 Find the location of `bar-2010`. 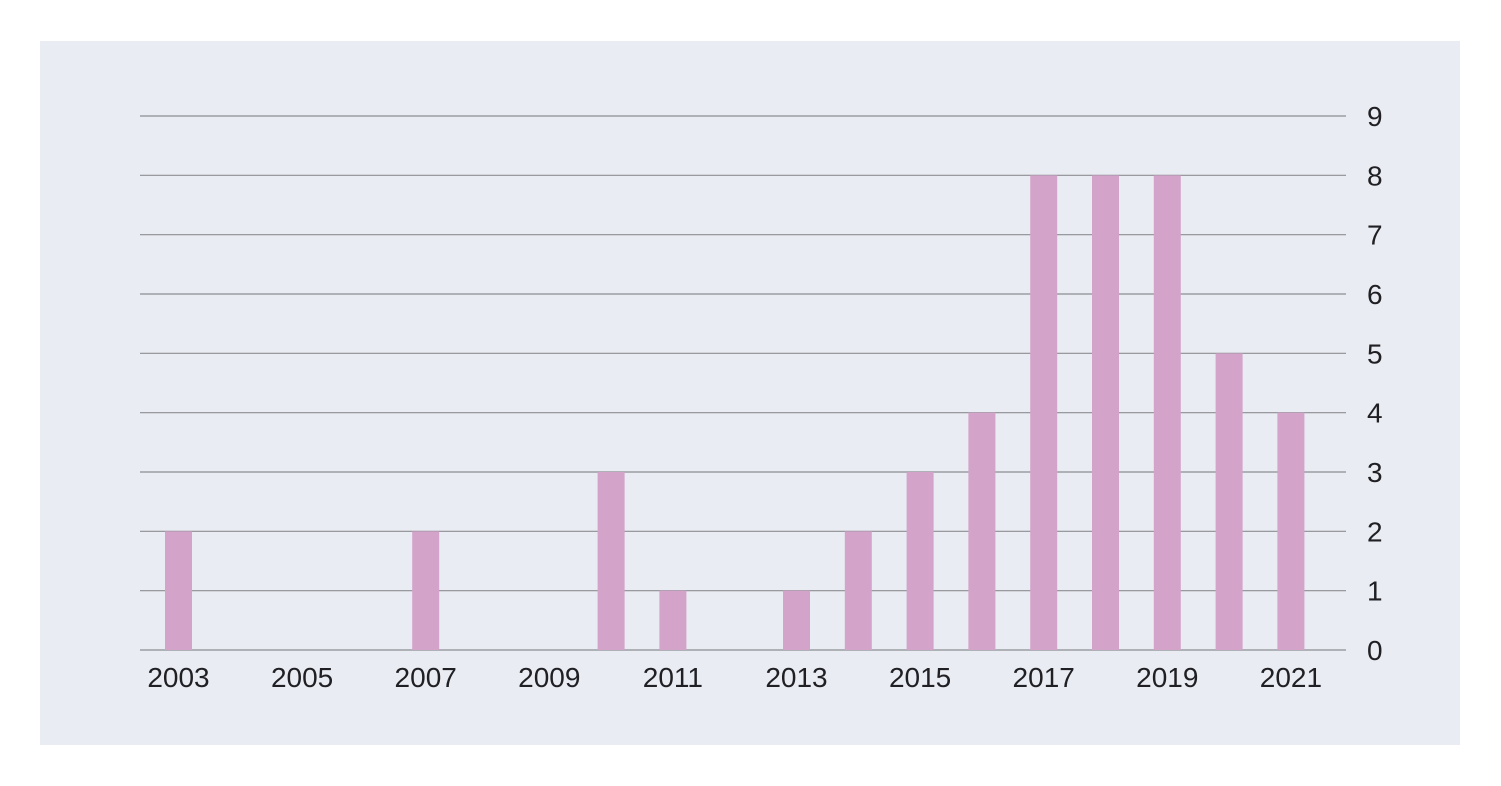

bar-2010 is located at coordinates (611, 561).